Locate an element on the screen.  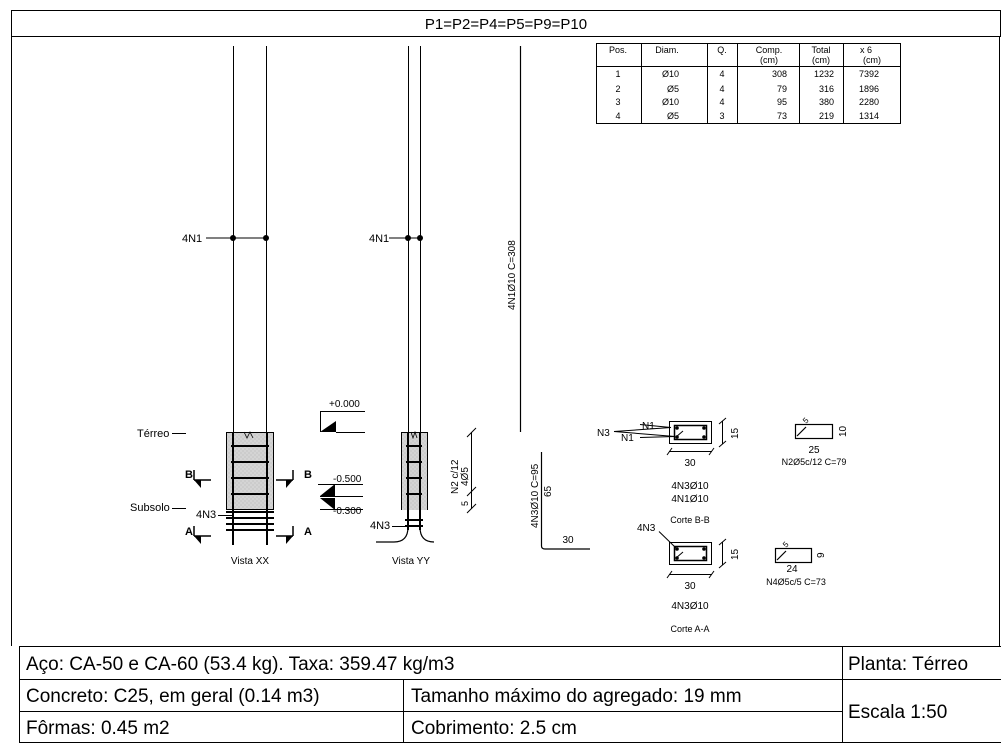
table-header: Pos. is located at coordinates (618, 50).